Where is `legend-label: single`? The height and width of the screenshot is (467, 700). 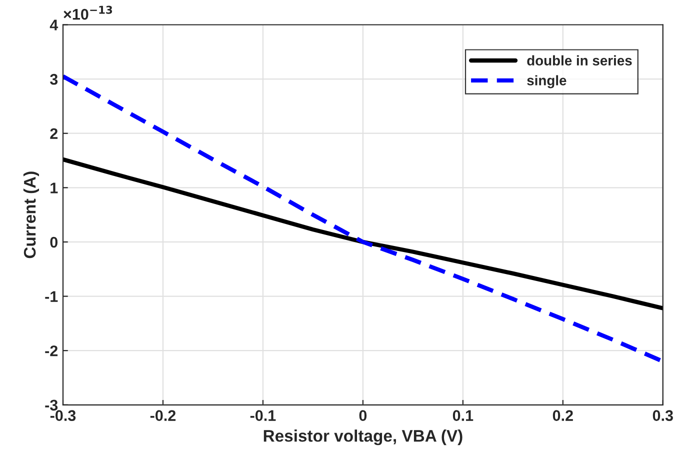 legend-label: single is located at coordinates (546, 81).